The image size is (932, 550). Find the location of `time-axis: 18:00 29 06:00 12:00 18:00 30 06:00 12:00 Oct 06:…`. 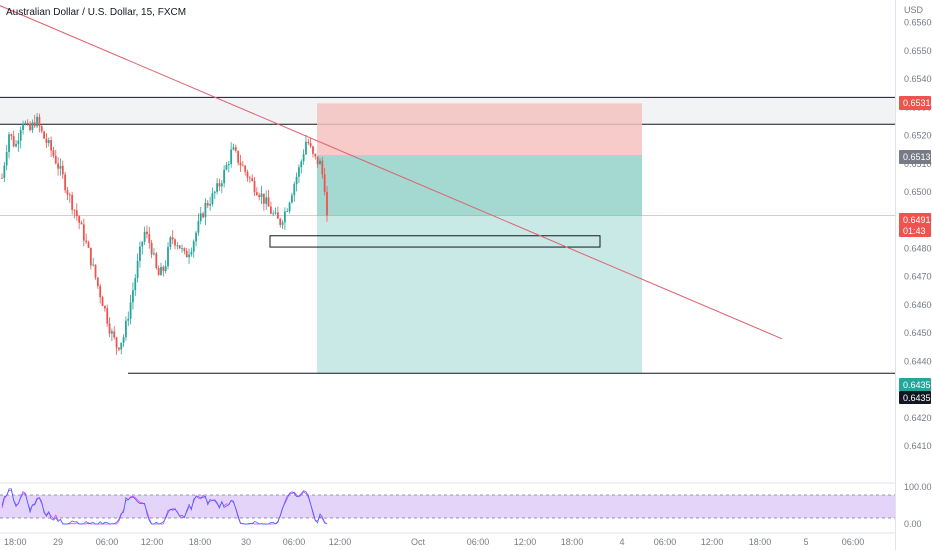

time-axis: 18:00 29 06:00 12:00 18:00 30 06:00 12:00 Oct 06:… is located at coordinates (447, 539).